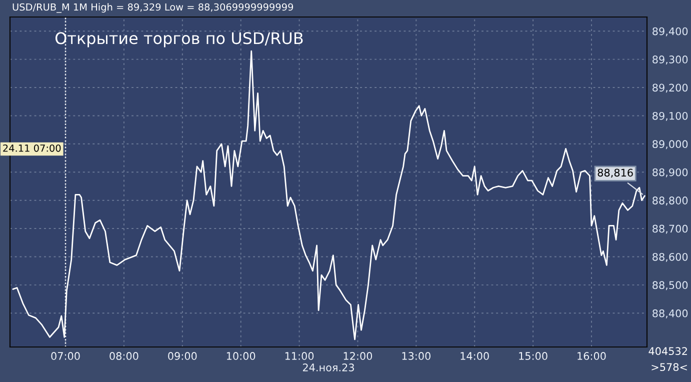  I want to click on x-axis-title: 24.ноя.23, so click(328, 368).